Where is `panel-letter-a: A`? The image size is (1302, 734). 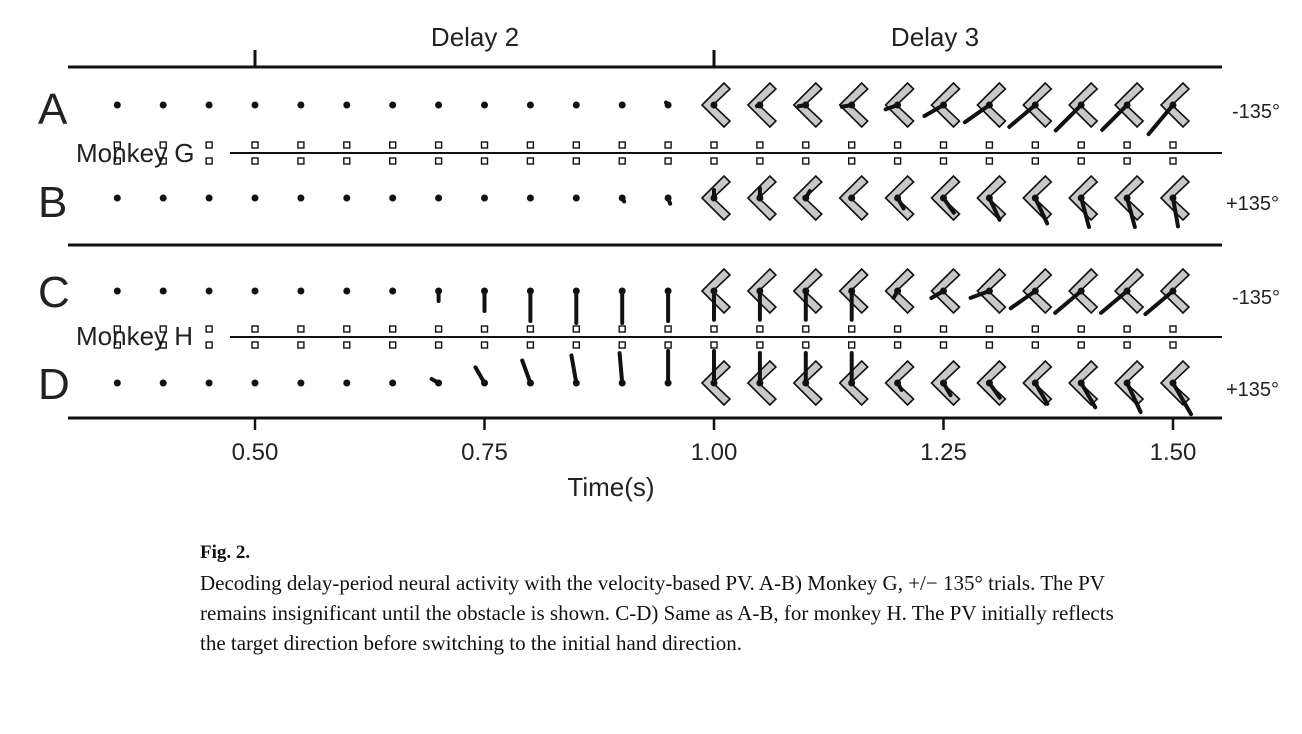 panel-letter-a: A is located at coordinates (53, 109).